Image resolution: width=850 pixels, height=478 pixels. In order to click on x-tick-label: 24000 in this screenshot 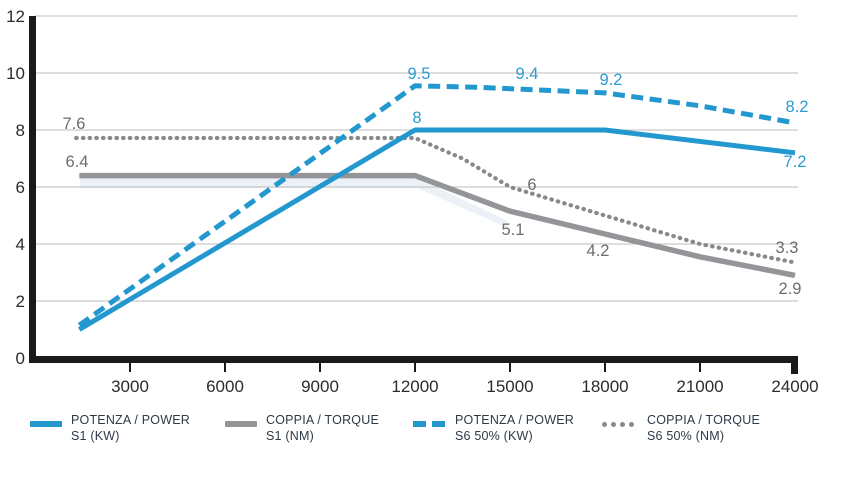, I will do `click(794, 386)`.